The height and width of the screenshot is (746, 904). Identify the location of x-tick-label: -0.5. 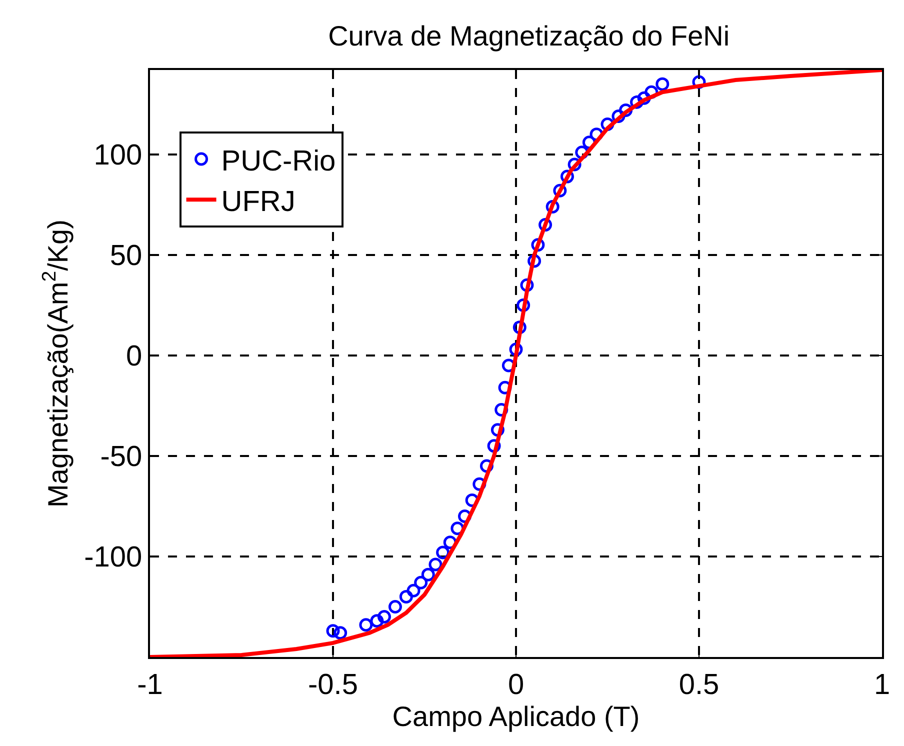
(333, 684).